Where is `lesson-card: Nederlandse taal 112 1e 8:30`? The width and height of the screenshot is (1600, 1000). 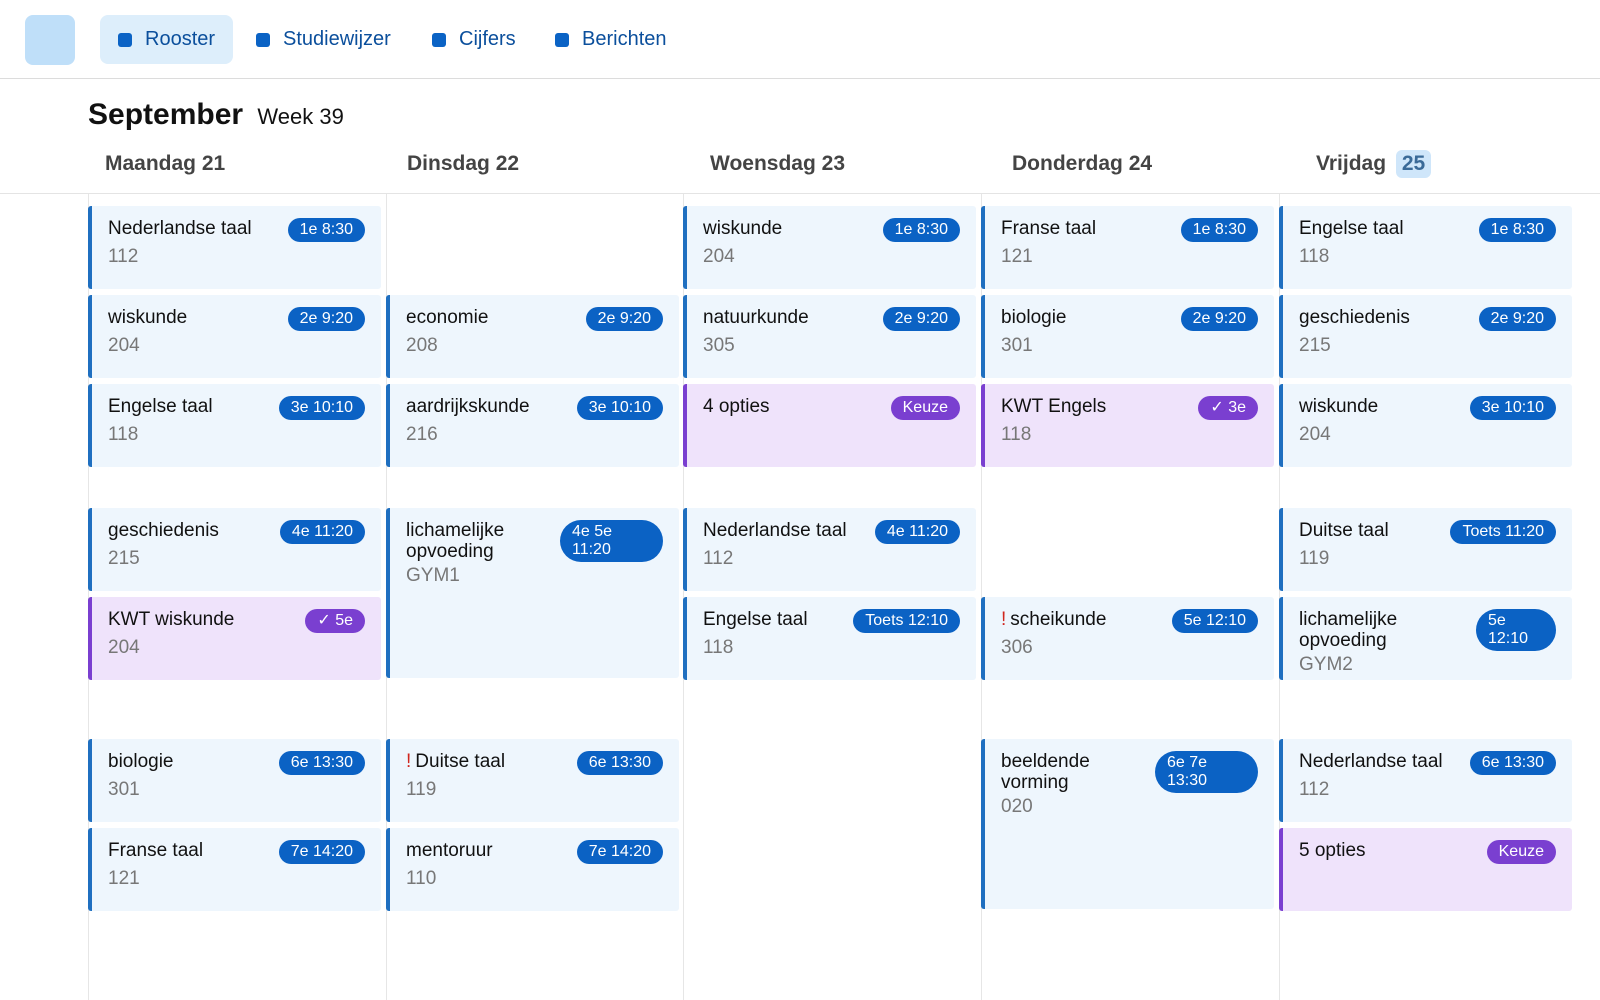 lesson-card: Nederlandse taal 112 1e 8:30 is located at coordinates (234, 247).